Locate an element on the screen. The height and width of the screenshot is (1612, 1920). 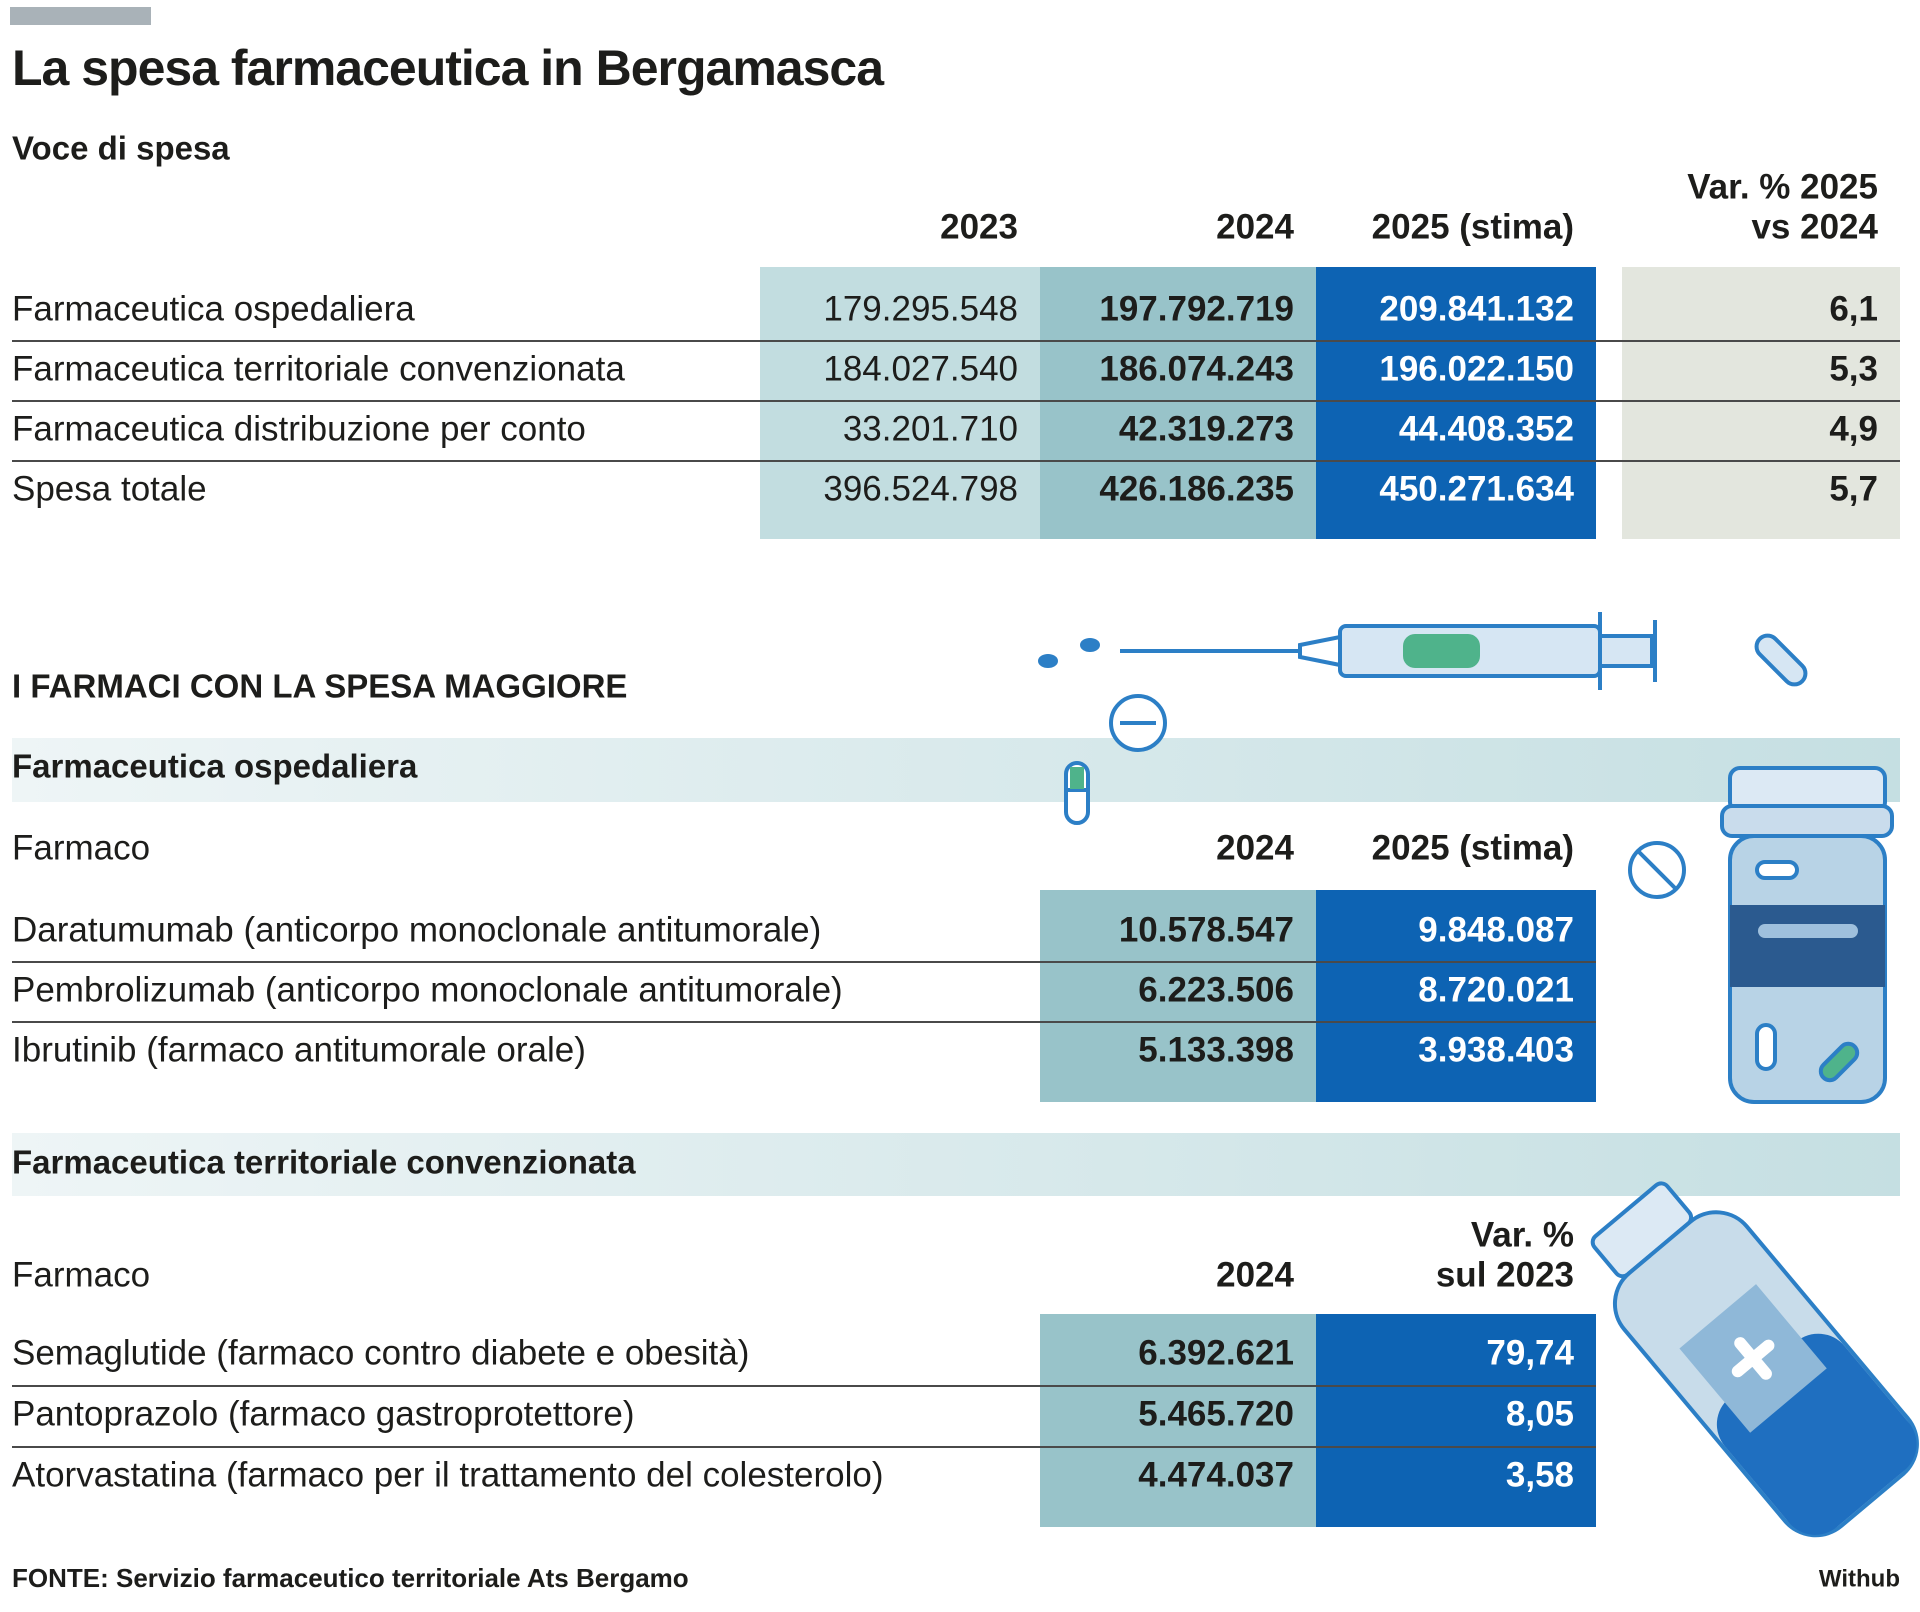
column-header: vs 2024 is located at coordinates (1814, 226).